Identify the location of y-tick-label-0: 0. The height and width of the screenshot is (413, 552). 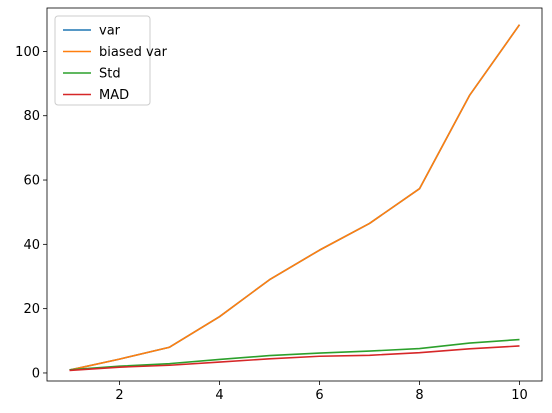
(36, 373).